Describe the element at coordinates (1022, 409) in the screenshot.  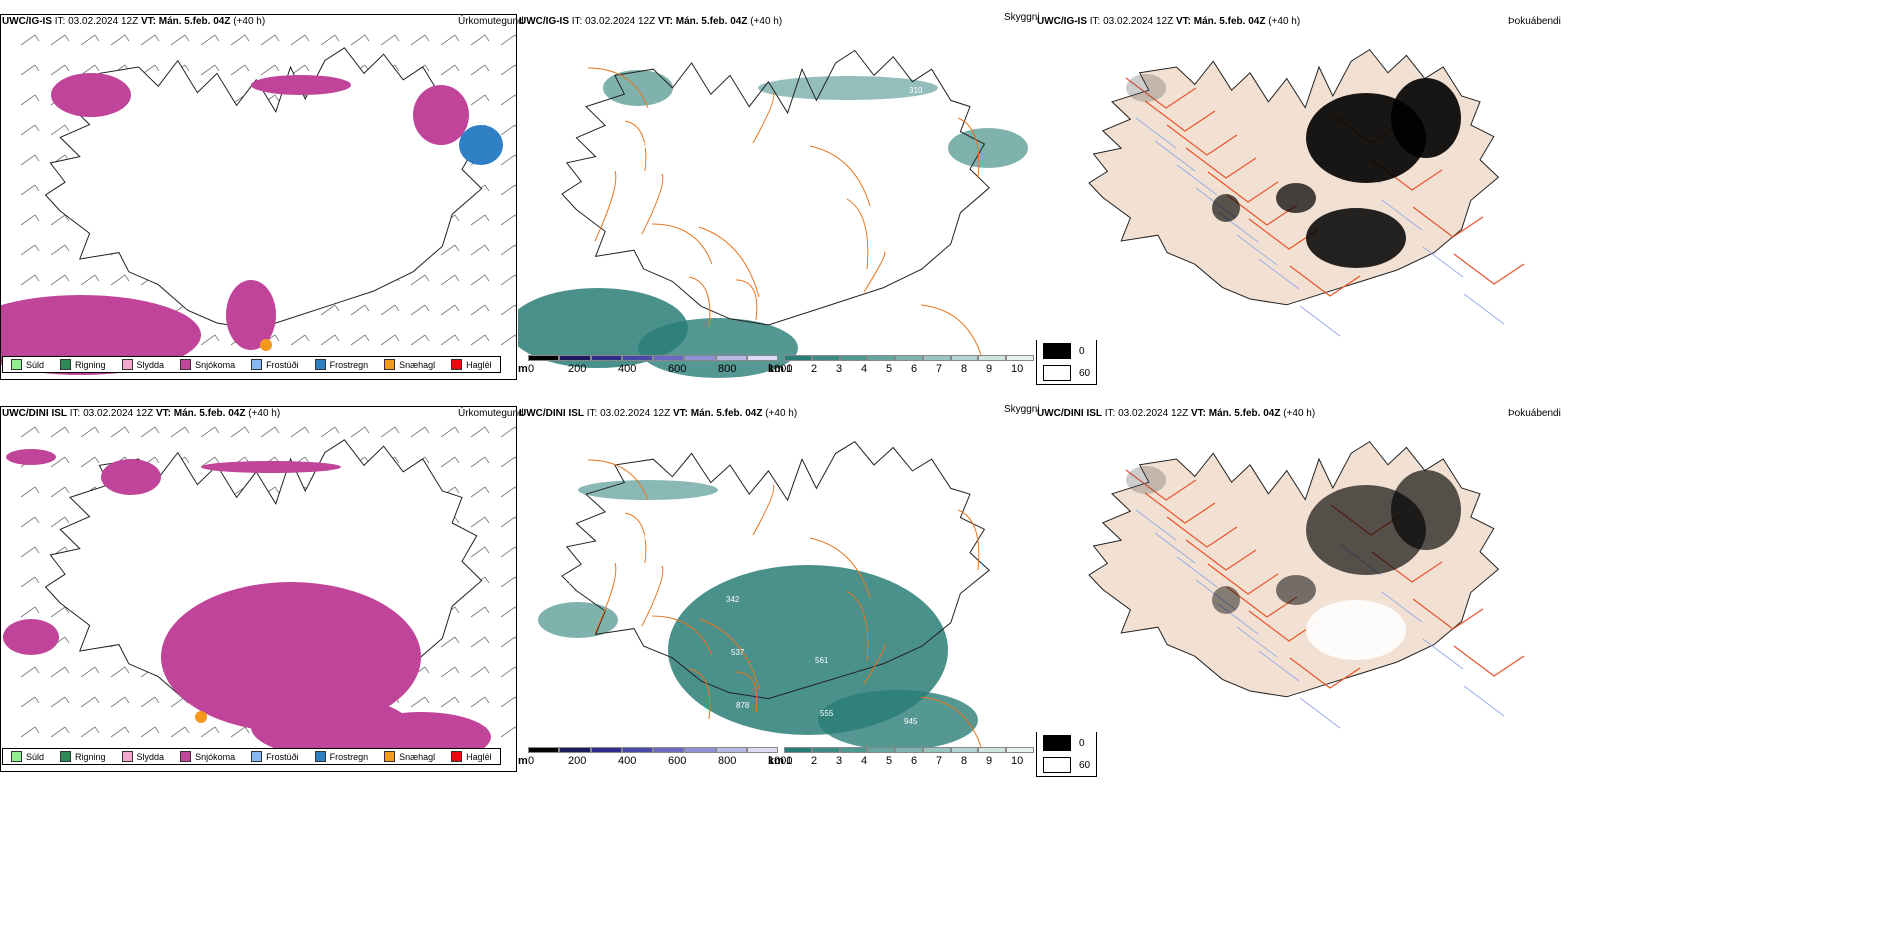
I see `panel-title: Skyggni` at that location.